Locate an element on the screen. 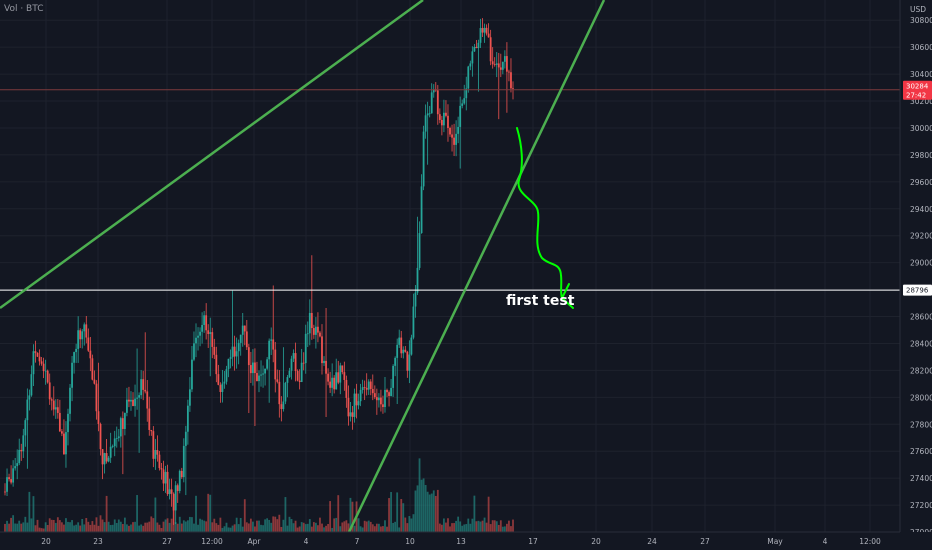 The image size is (932, 550). annotation-first-test: first test is located at coordinates (540, 301).